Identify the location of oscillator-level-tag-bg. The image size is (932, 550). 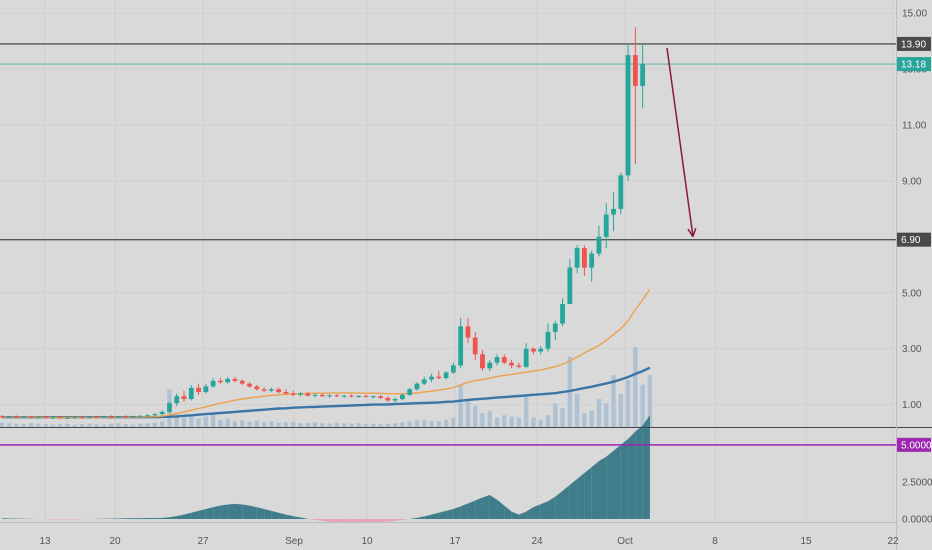
(914, 444).